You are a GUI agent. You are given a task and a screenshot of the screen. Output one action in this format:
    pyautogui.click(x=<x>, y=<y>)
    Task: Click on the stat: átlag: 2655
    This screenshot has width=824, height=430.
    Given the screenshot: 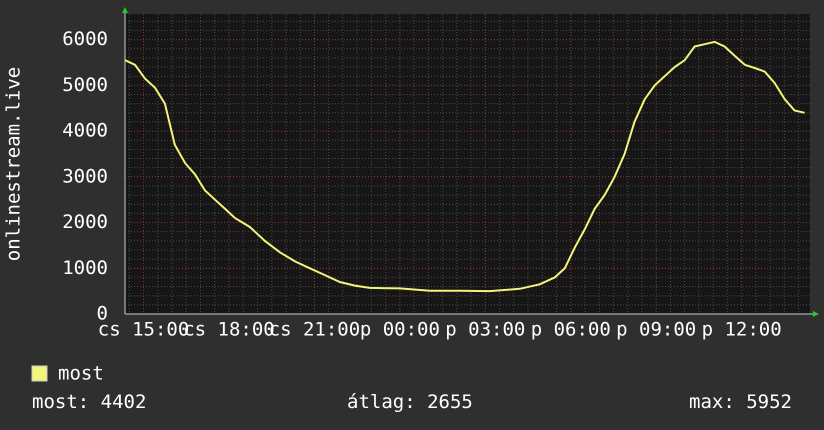 What is the action you would take?
    pyautogui.click(x=410, y=402)
    